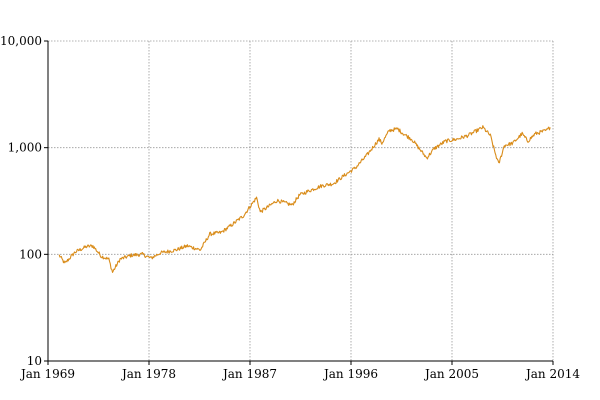 The height and width of the screenshot is (400, 600). I want to click on x-tick-label: Jan 2014, so click(552, 374).